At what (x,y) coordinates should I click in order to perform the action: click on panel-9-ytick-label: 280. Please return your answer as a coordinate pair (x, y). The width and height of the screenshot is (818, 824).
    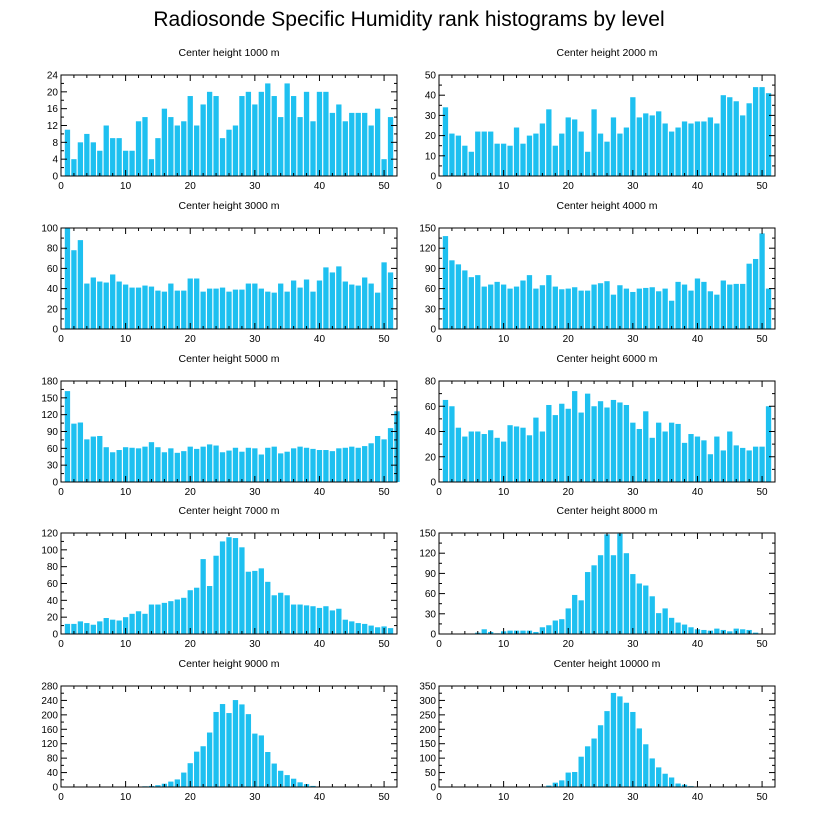
    Looking at the image, I should click on (49, 687).